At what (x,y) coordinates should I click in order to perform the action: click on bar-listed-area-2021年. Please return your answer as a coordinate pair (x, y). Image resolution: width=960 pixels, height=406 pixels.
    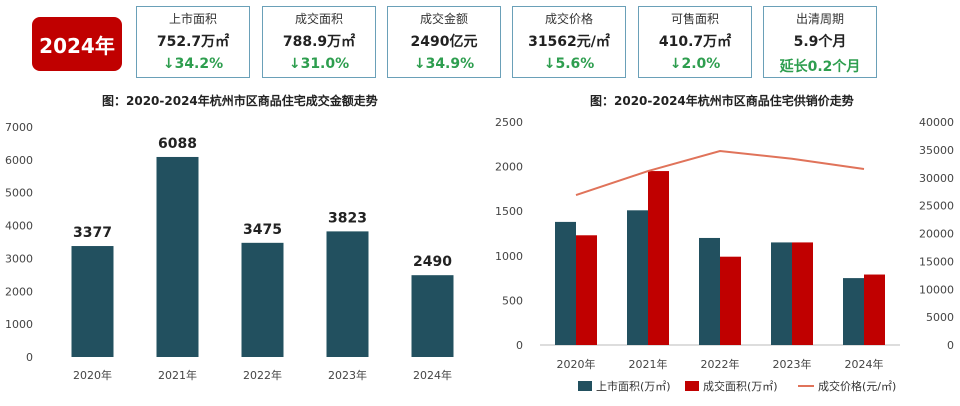
    Looking at the image, I should click on (637, 277).